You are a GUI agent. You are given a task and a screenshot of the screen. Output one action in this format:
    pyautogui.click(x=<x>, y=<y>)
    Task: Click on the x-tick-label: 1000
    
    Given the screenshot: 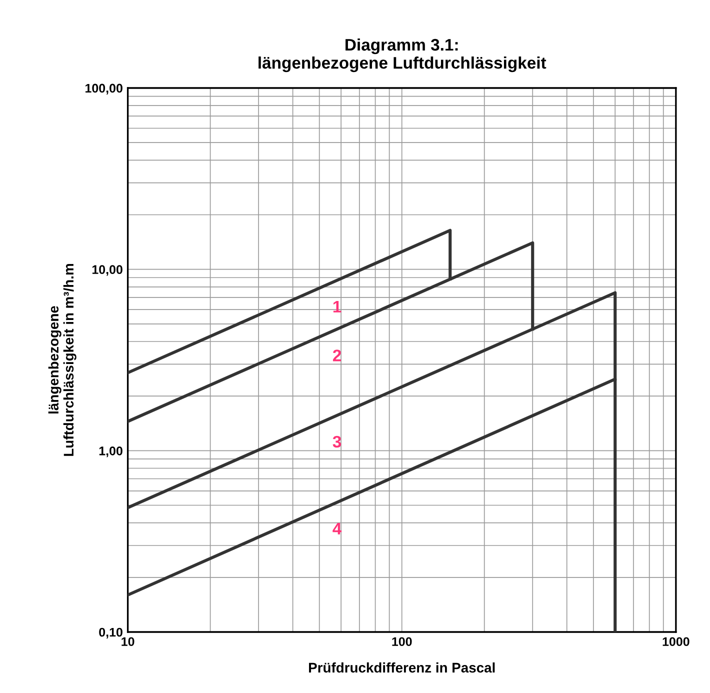 What is the action you would take?
    pyautogui.click(x=676, y=641)
    